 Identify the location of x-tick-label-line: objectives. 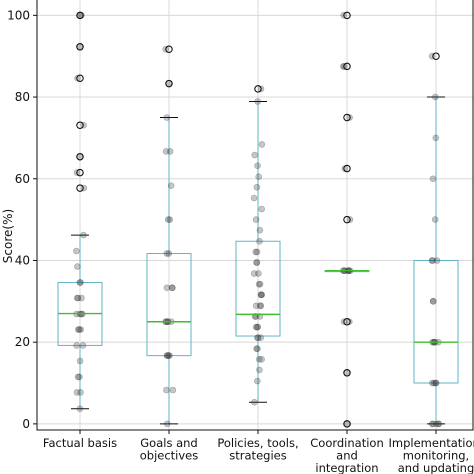
(169, 456).